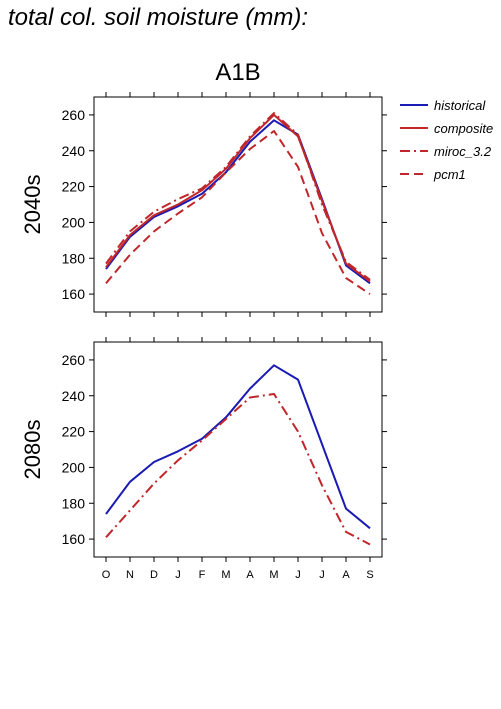  Describe the element at coordinates (446, 140) in the screenshot. I see `chart-legend: historical composite miroc_3.2 pcm1` at that location.